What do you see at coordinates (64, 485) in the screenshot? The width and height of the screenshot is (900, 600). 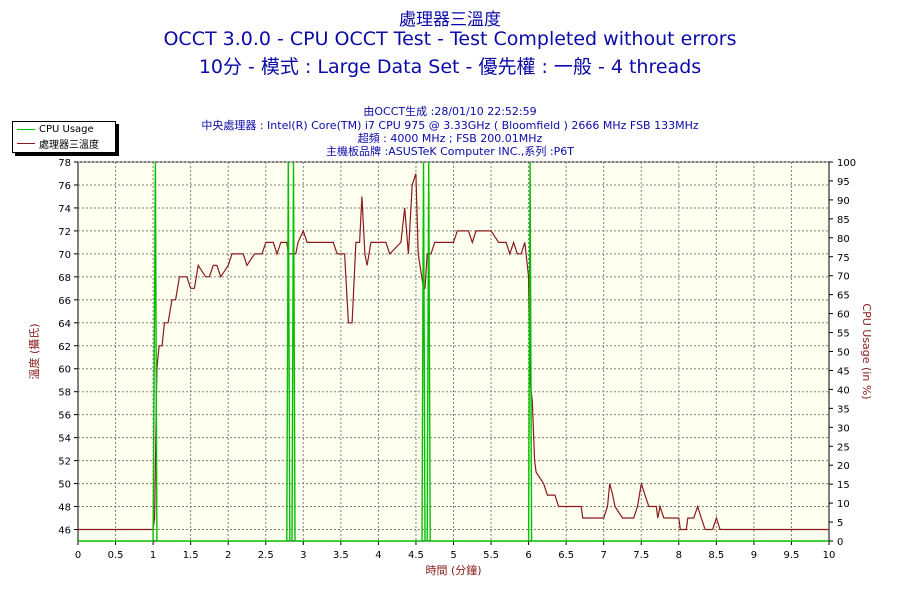 I see `y-left-tick-label: 50` at bounding box center [64, 485].